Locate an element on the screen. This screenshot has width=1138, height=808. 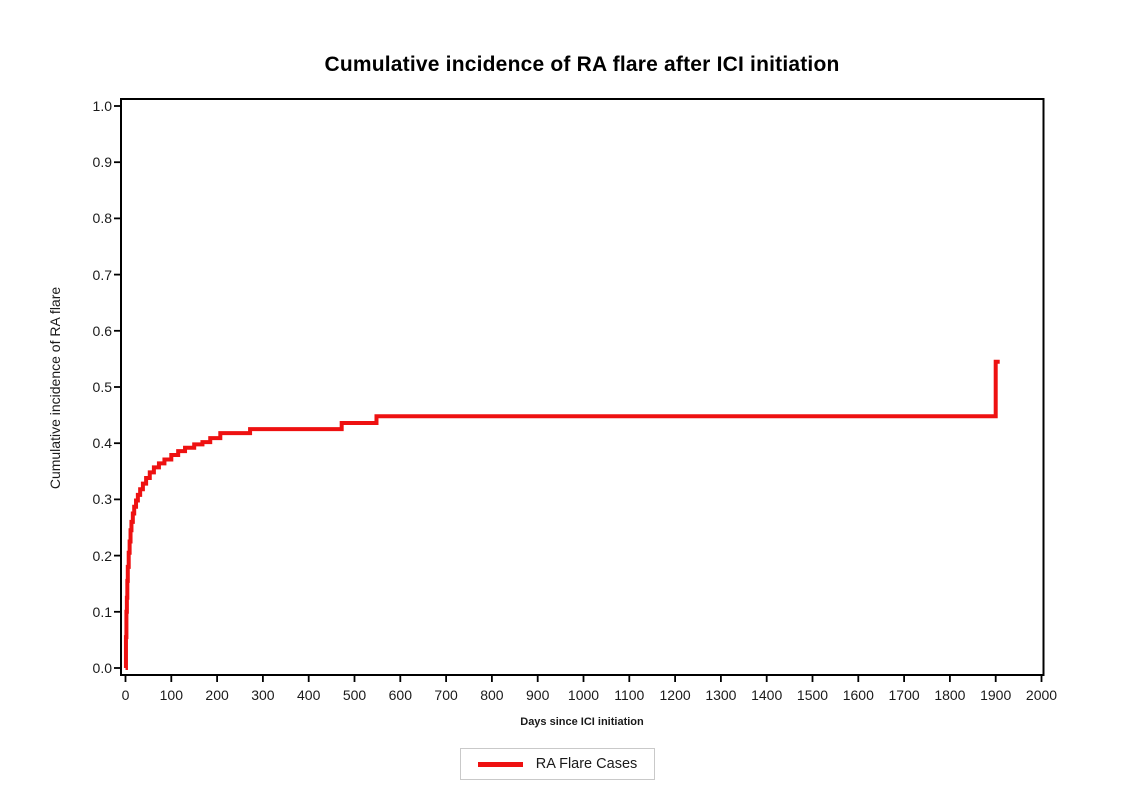
x-tick-label: 1700 is located at coordinates (904, 695).